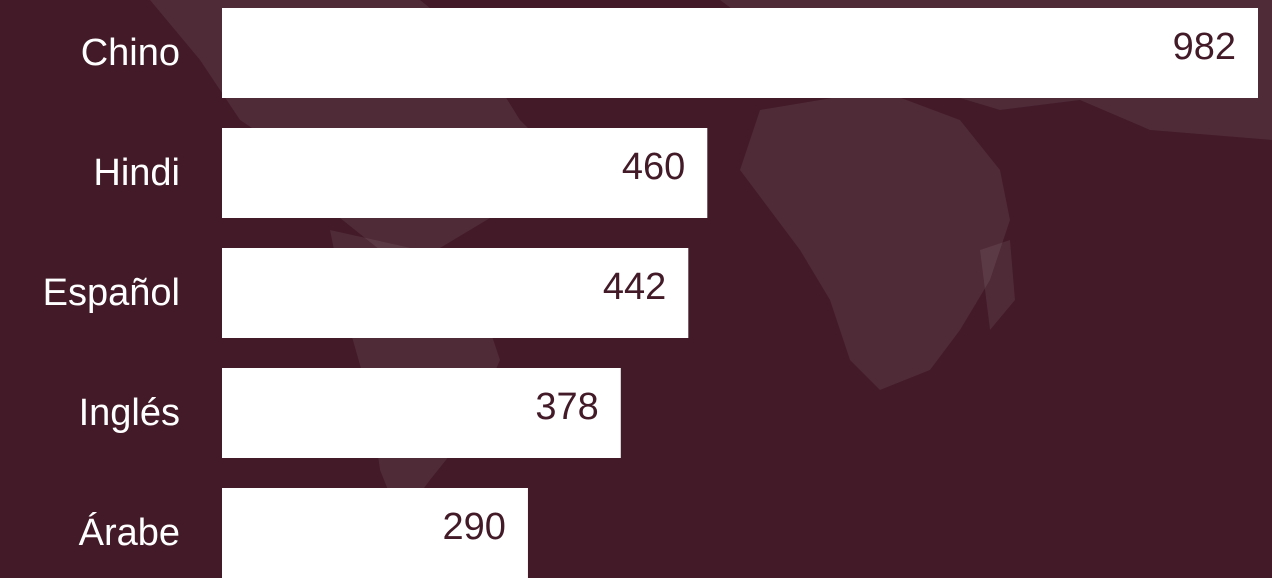 Image resolution: width=1272 pixels, height=578 pixels. I want to click on value-label: 378, so click(566, 407).